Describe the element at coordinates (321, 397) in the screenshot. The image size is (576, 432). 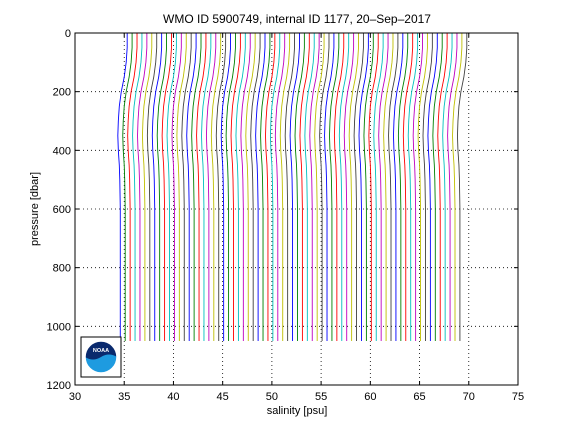
I see `x-tick-label: 55` at that location.